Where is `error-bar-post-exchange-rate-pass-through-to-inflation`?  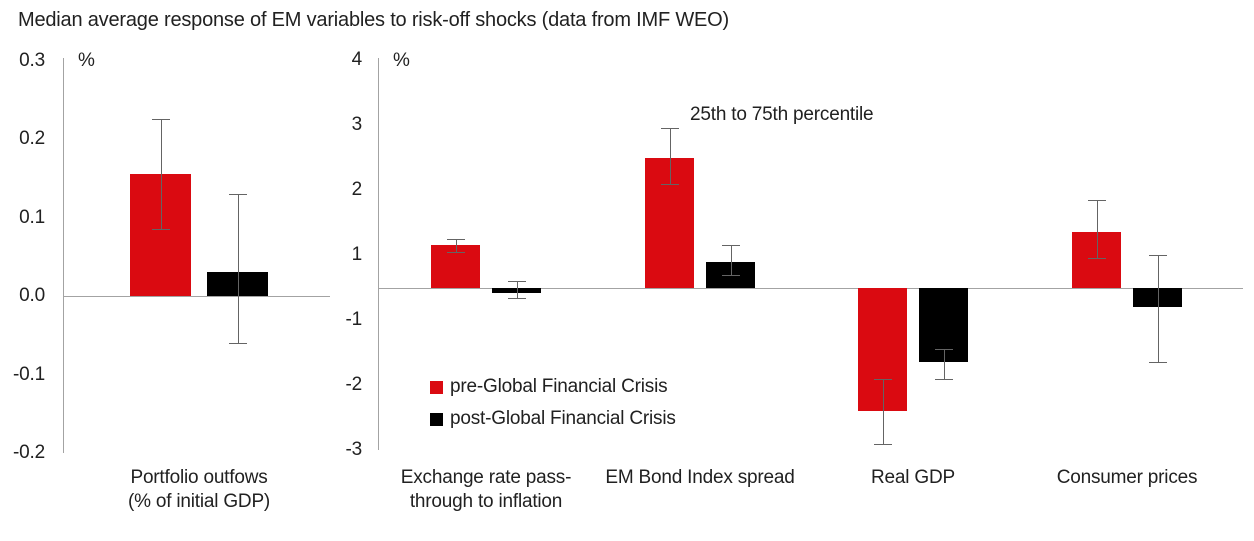 error-bar-post-exchange-rate-pass-through-to-inflation is located at coordinates (517, 289).